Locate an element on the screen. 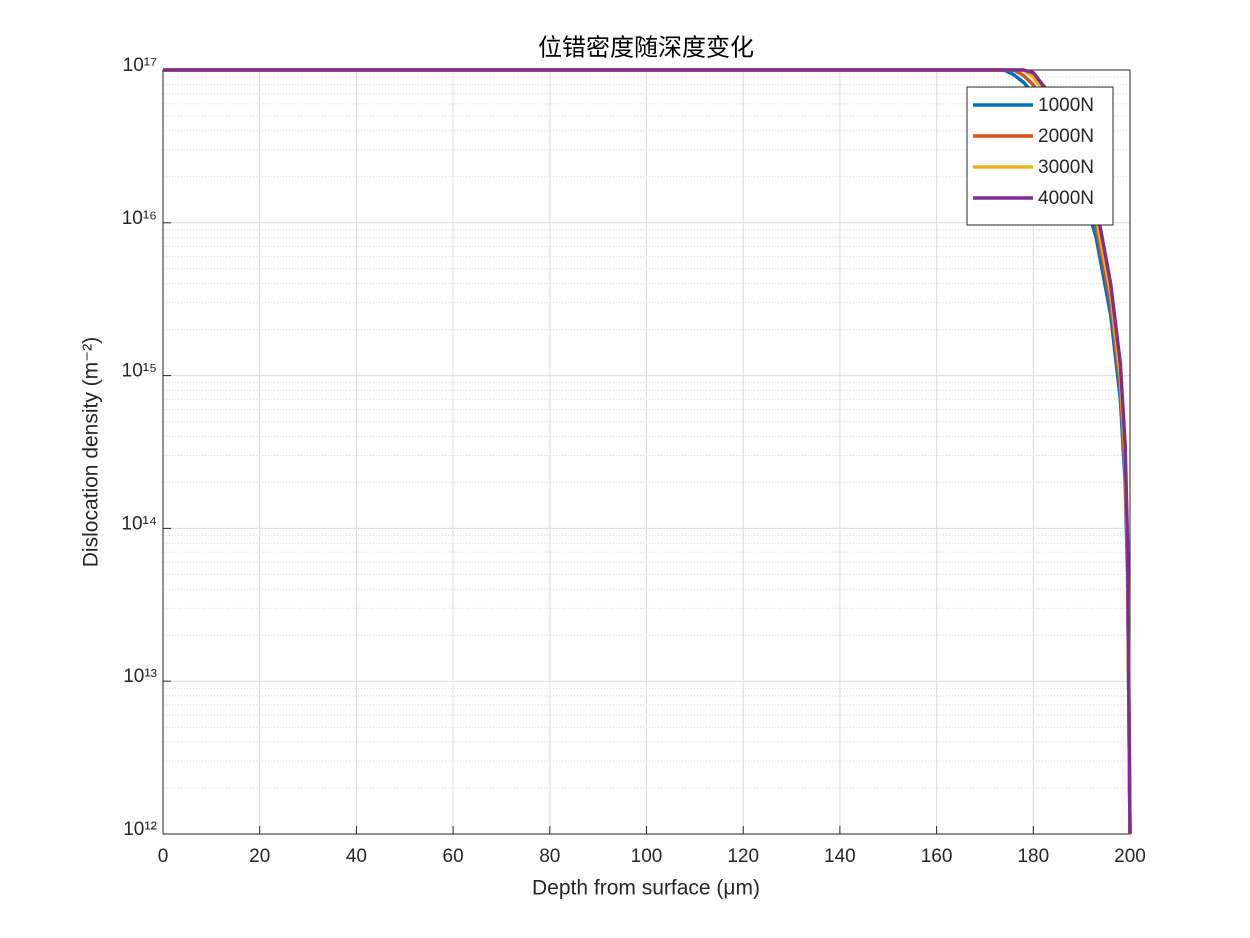 The image size is (1250, 938). x-tick-label: 0 is located at coordinates (163, 856).